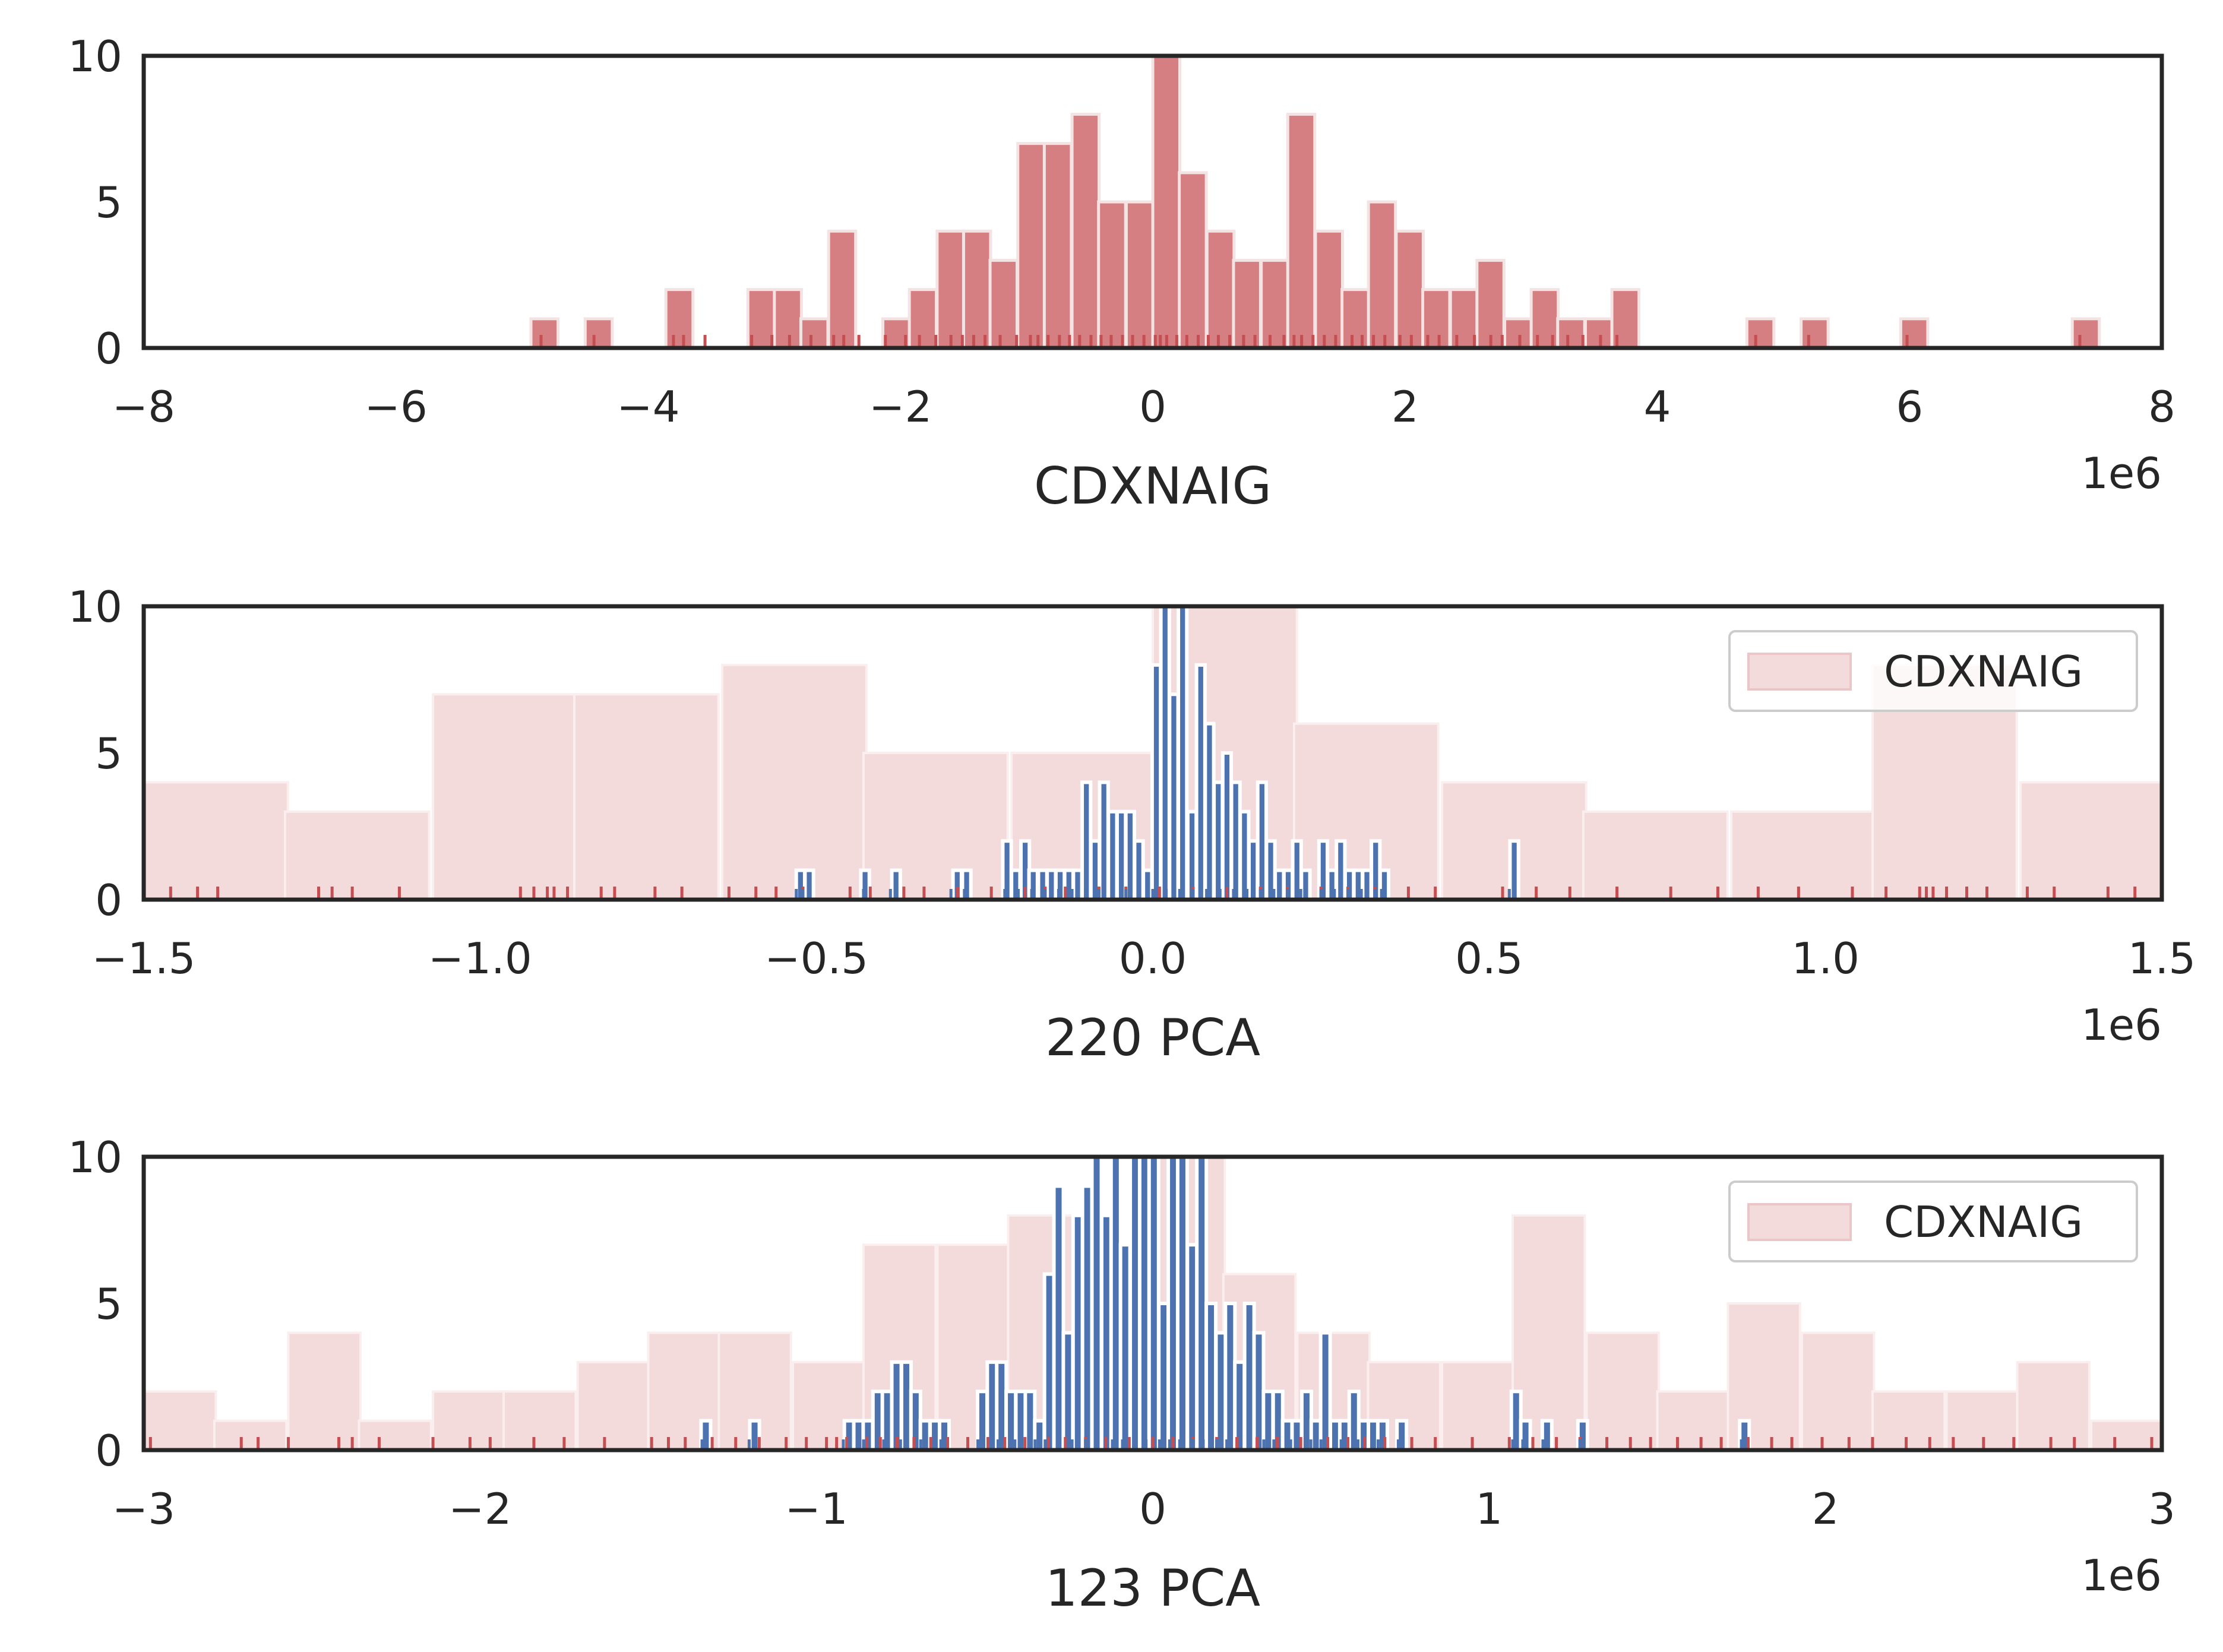 Image resolution: width=2223 pixels, height=1652 pixels. I want to click on x-tick-label: 4, so click(1657, 407).